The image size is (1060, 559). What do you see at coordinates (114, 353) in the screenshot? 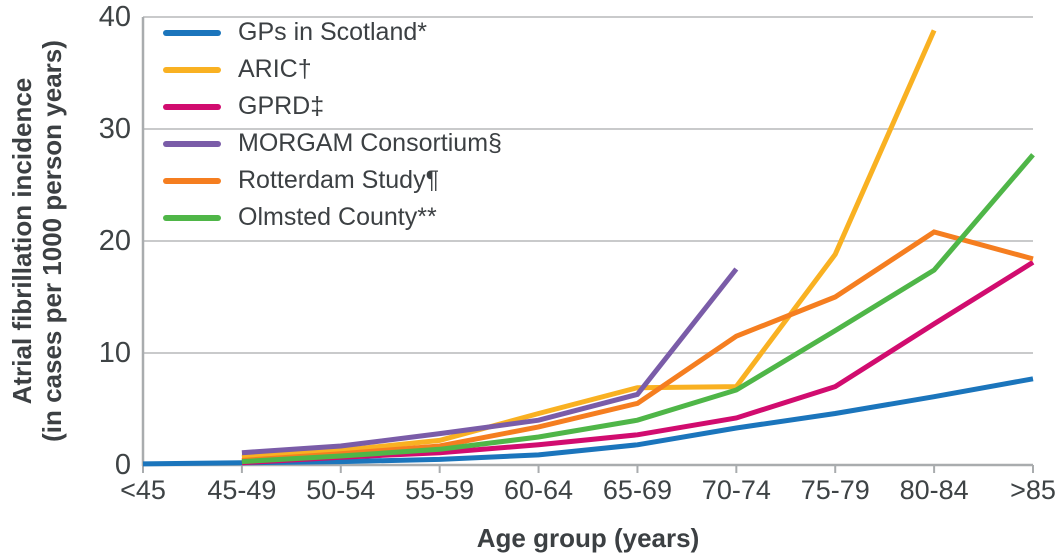
I see `y-tick-label: 10` at bounding box center [114, 353].